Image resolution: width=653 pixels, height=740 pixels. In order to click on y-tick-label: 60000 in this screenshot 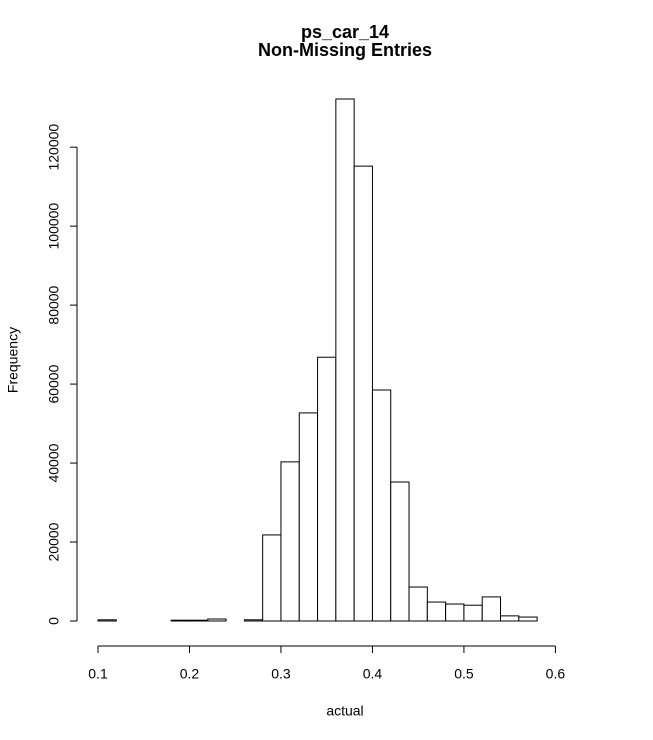, I will do `click(54, 383)`.